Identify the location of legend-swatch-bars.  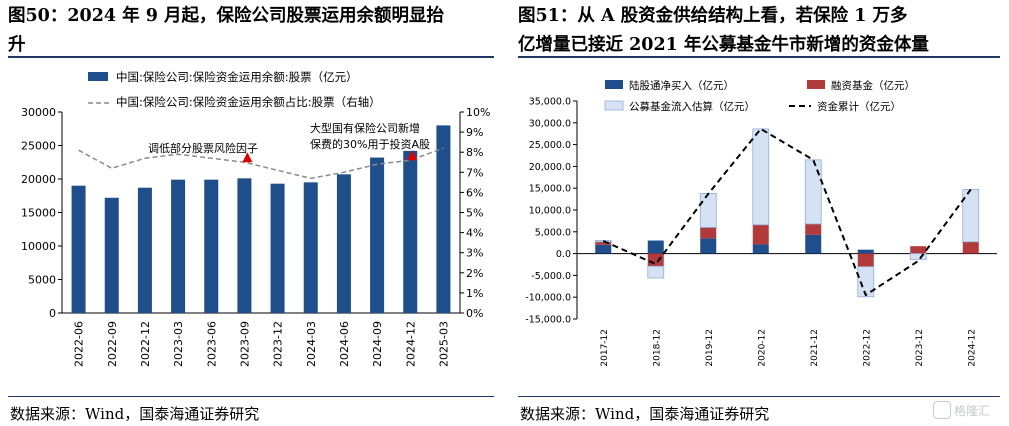
(98, 76).